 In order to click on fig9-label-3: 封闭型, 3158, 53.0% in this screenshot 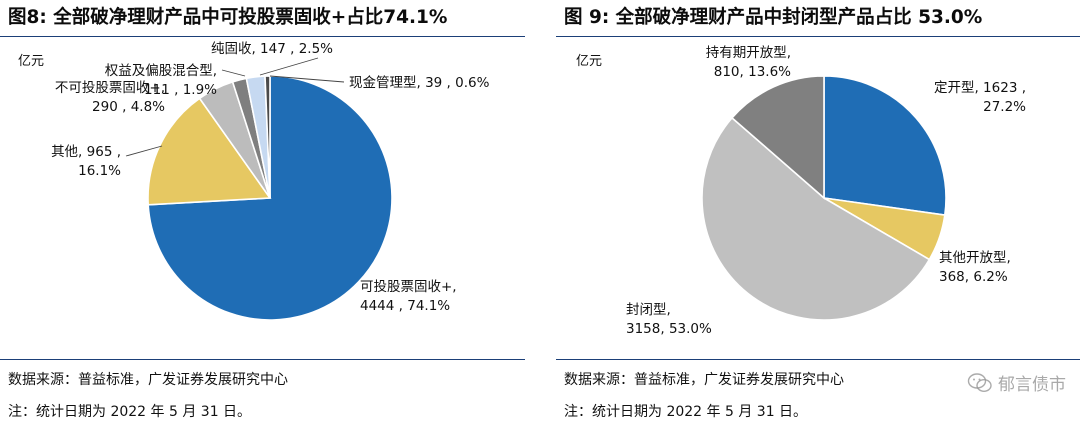, I will do `click(669, 319)`.